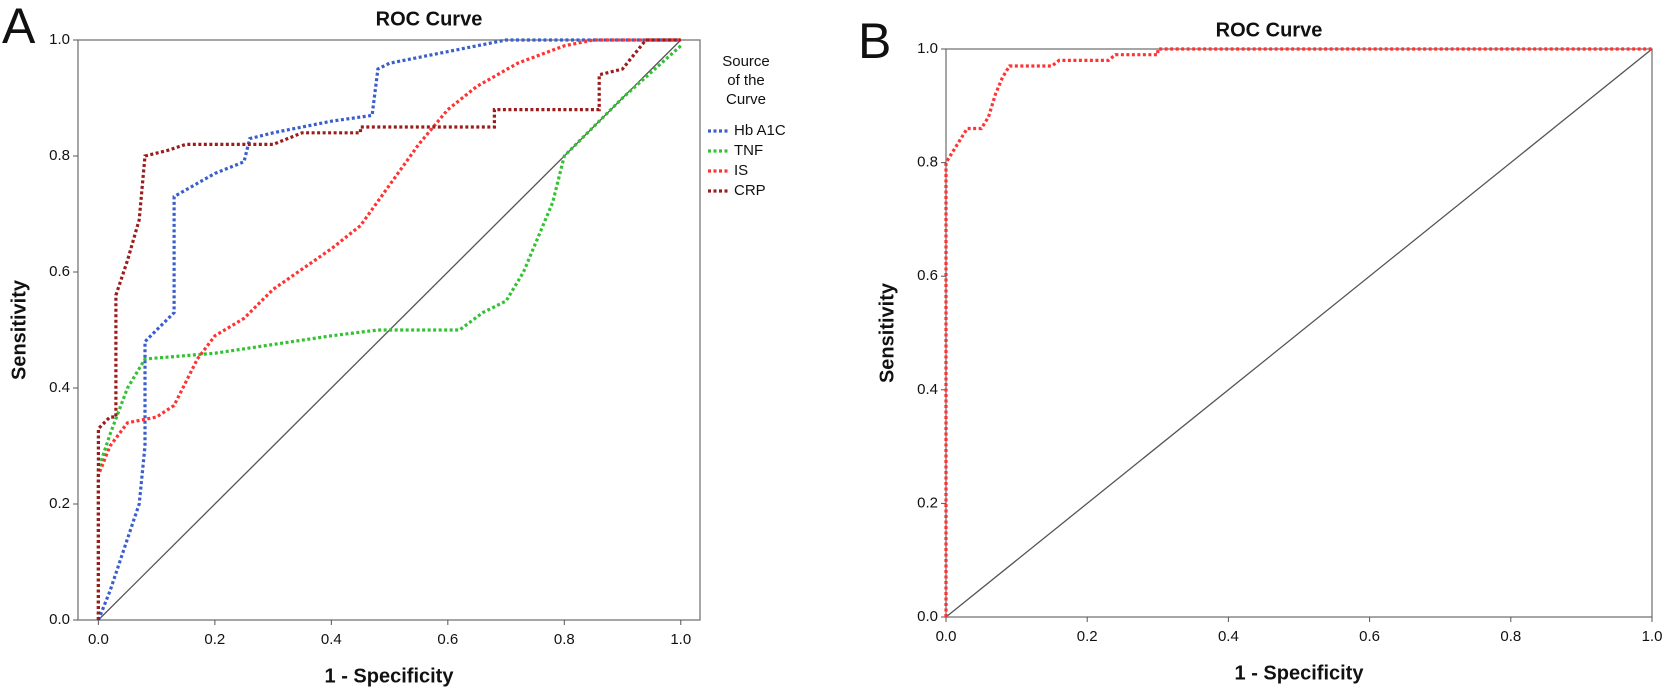  I want to click on panel-label: A, so click(19, 27).